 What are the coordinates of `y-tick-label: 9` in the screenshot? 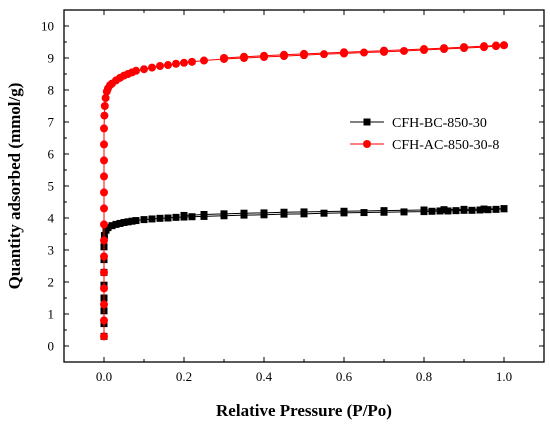 It's located at (51, 58).